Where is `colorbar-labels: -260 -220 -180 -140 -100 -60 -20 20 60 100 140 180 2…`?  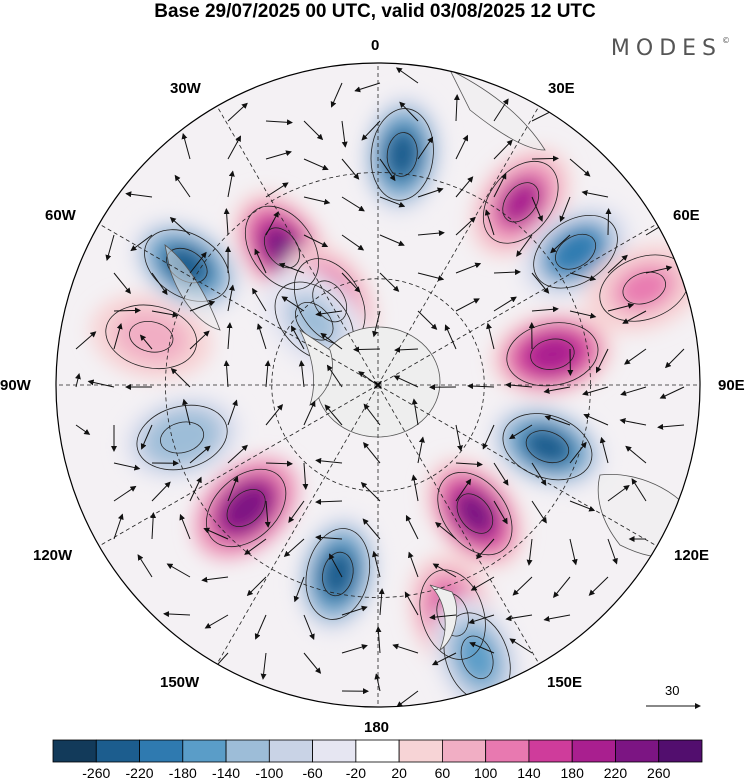 colorbar-labels: -260 -220 -180 -140 -100 -60 -20 20 60 100 140 180 2… is located at coordinates (375, 774).